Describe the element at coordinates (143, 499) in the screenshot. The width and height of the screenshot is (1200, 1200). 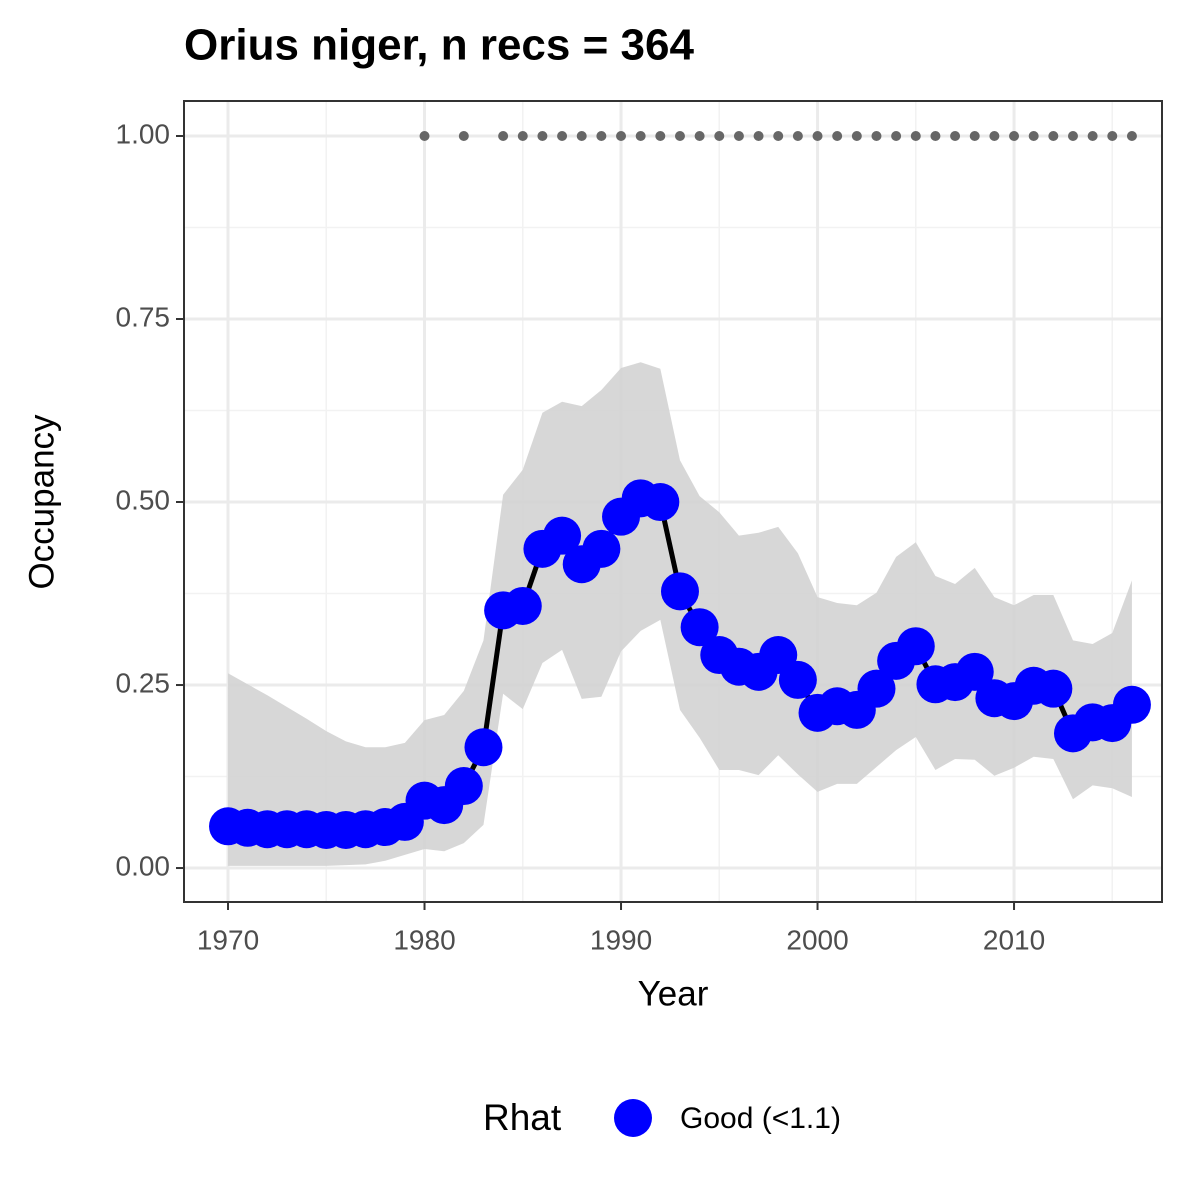
I see `y-tick-label: 0.50` at that location.